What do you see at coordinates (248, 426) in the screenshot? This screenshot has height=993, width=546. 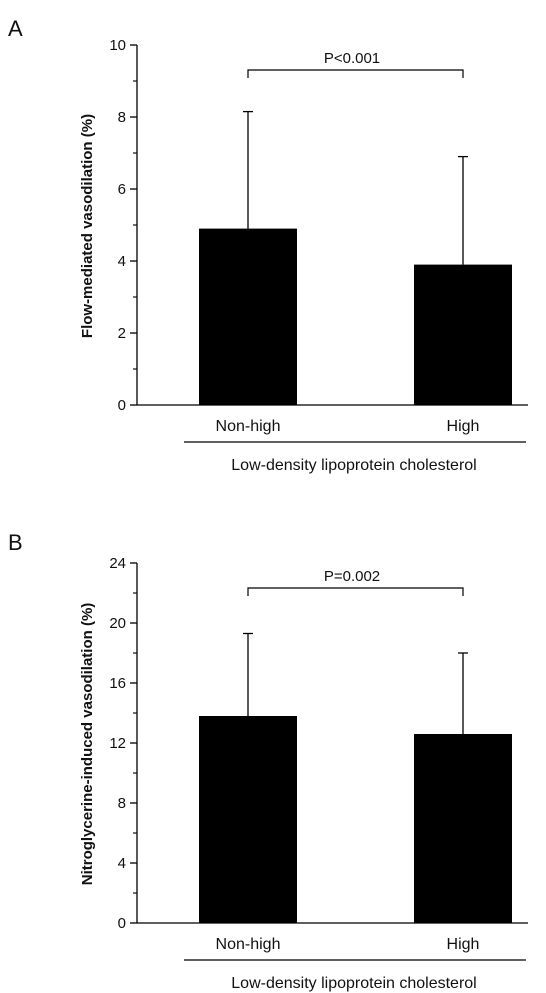 I see `panel-a-category-label: Non-high` at bounding box center [248, 426].